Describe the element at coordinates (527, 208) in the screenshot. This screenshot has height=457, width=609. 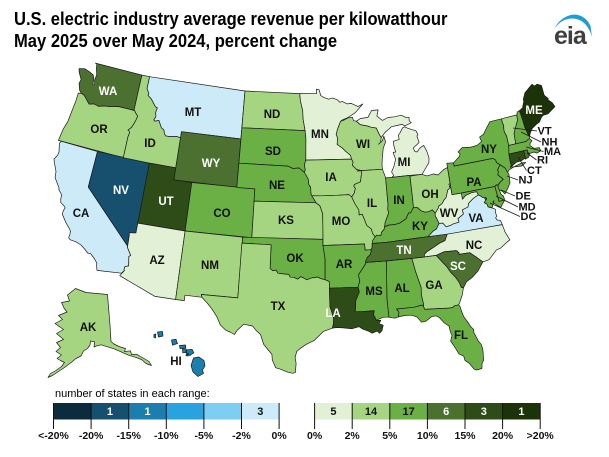
I see `svg-text: MD` at that location.